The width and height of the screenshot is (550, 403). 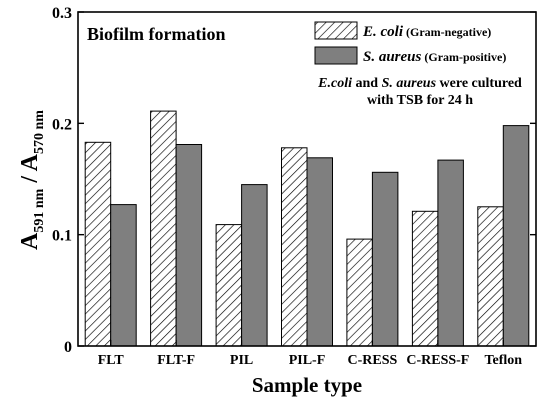 What do you see at coordinates (156, 34) in the screenshot?
I see `chart-title: Biofilm formation` at bounding box center [156, 34].